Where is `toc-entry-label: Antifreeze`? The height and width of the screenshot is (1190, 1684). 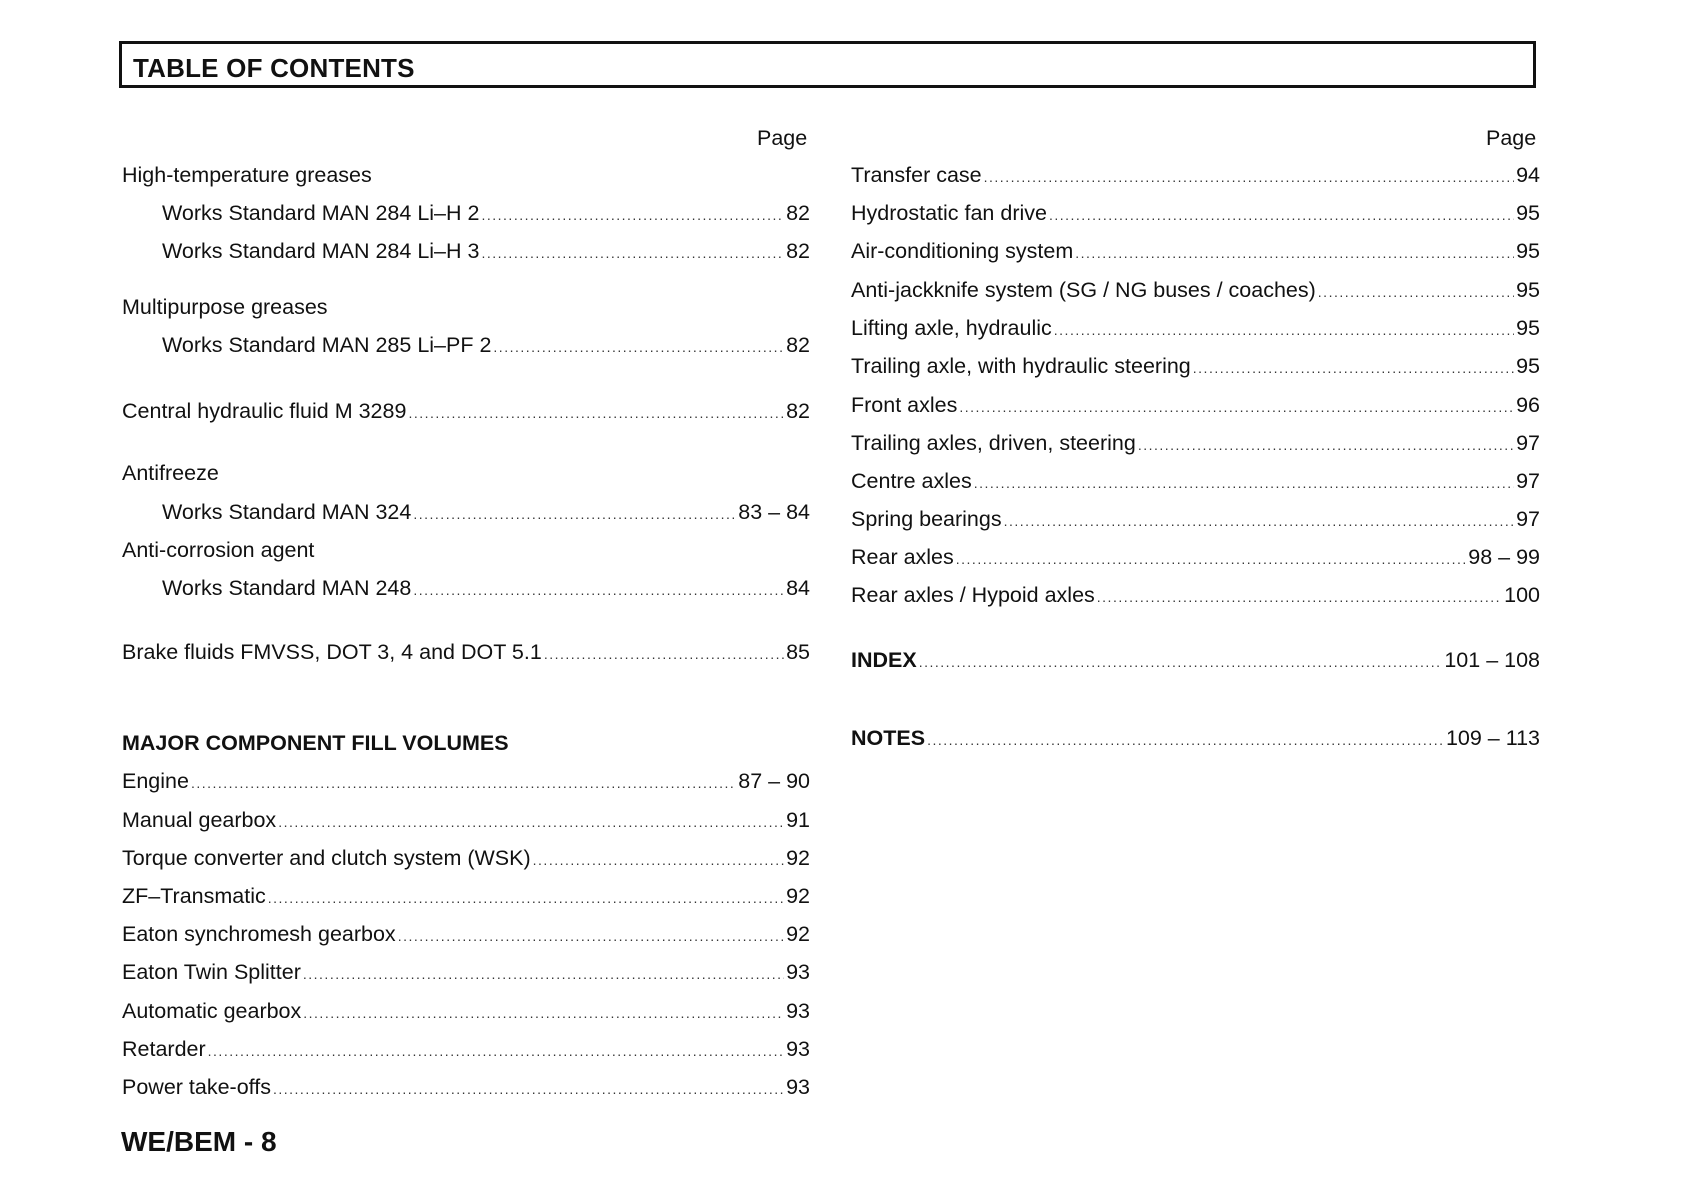 toc-entry-label: Antifreeze is located at coordinates (170, 473).